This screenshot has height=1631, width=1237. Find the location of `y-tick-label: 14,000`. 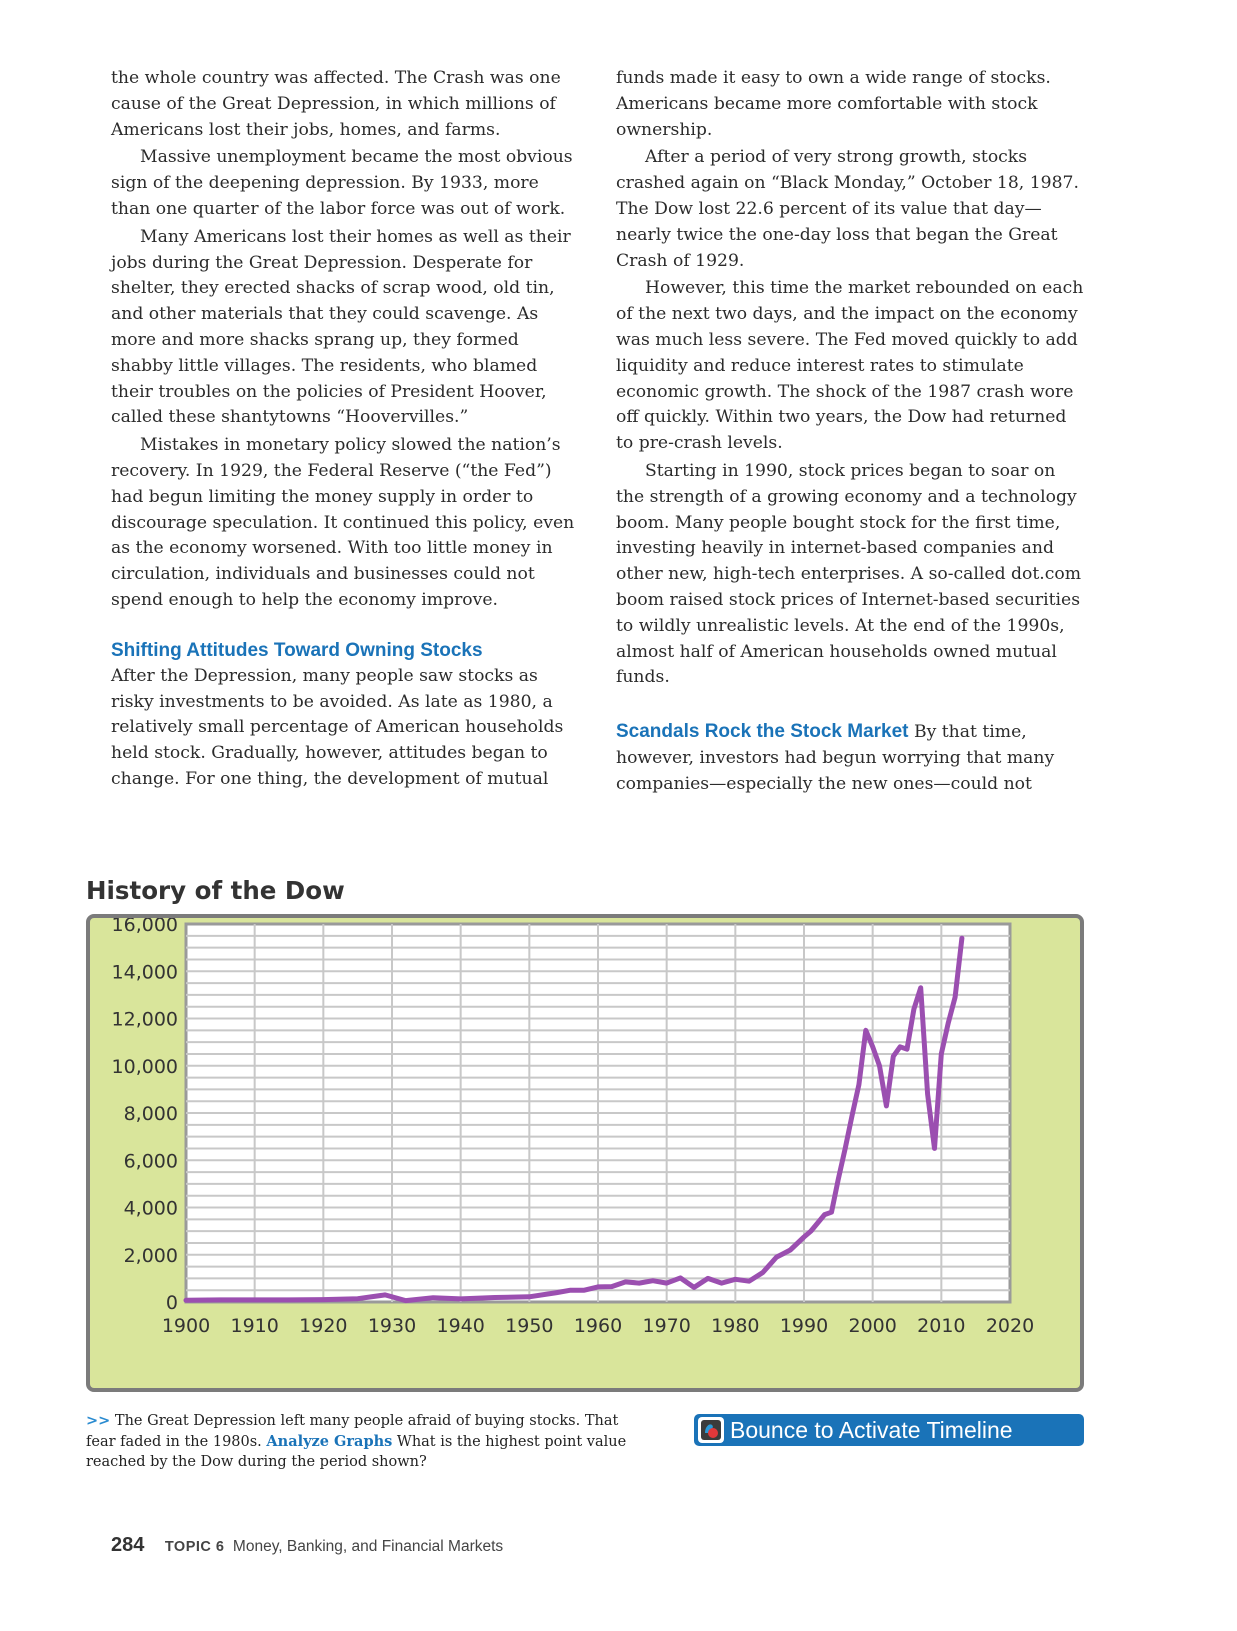

y-tick-label: 14,000 is located at coordinates (145, 972).